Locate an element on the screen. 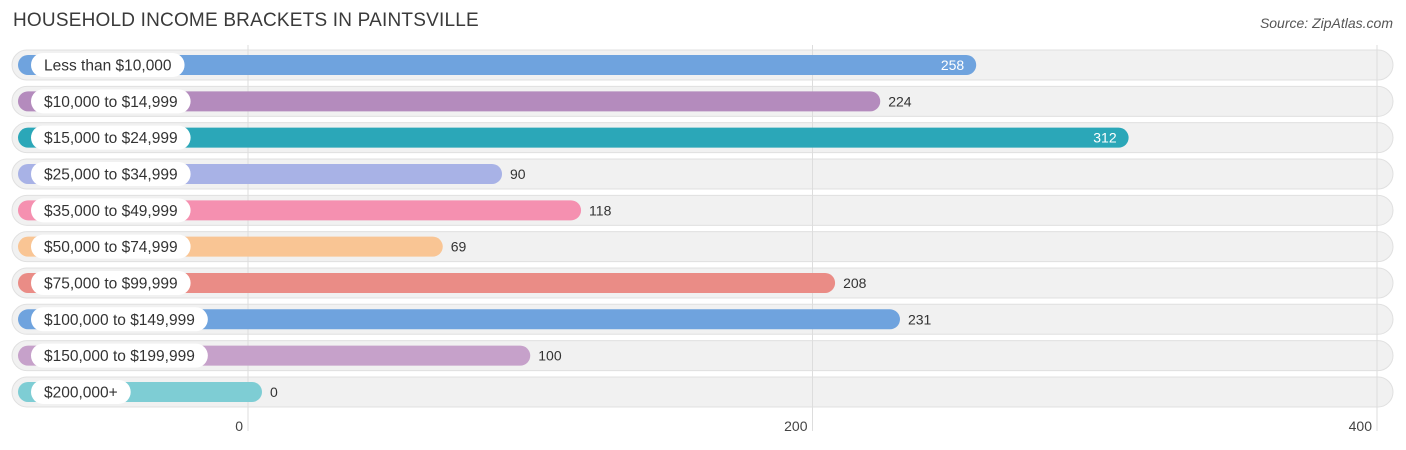  category-label: $200,000+ is located at coordinates (81, 392).